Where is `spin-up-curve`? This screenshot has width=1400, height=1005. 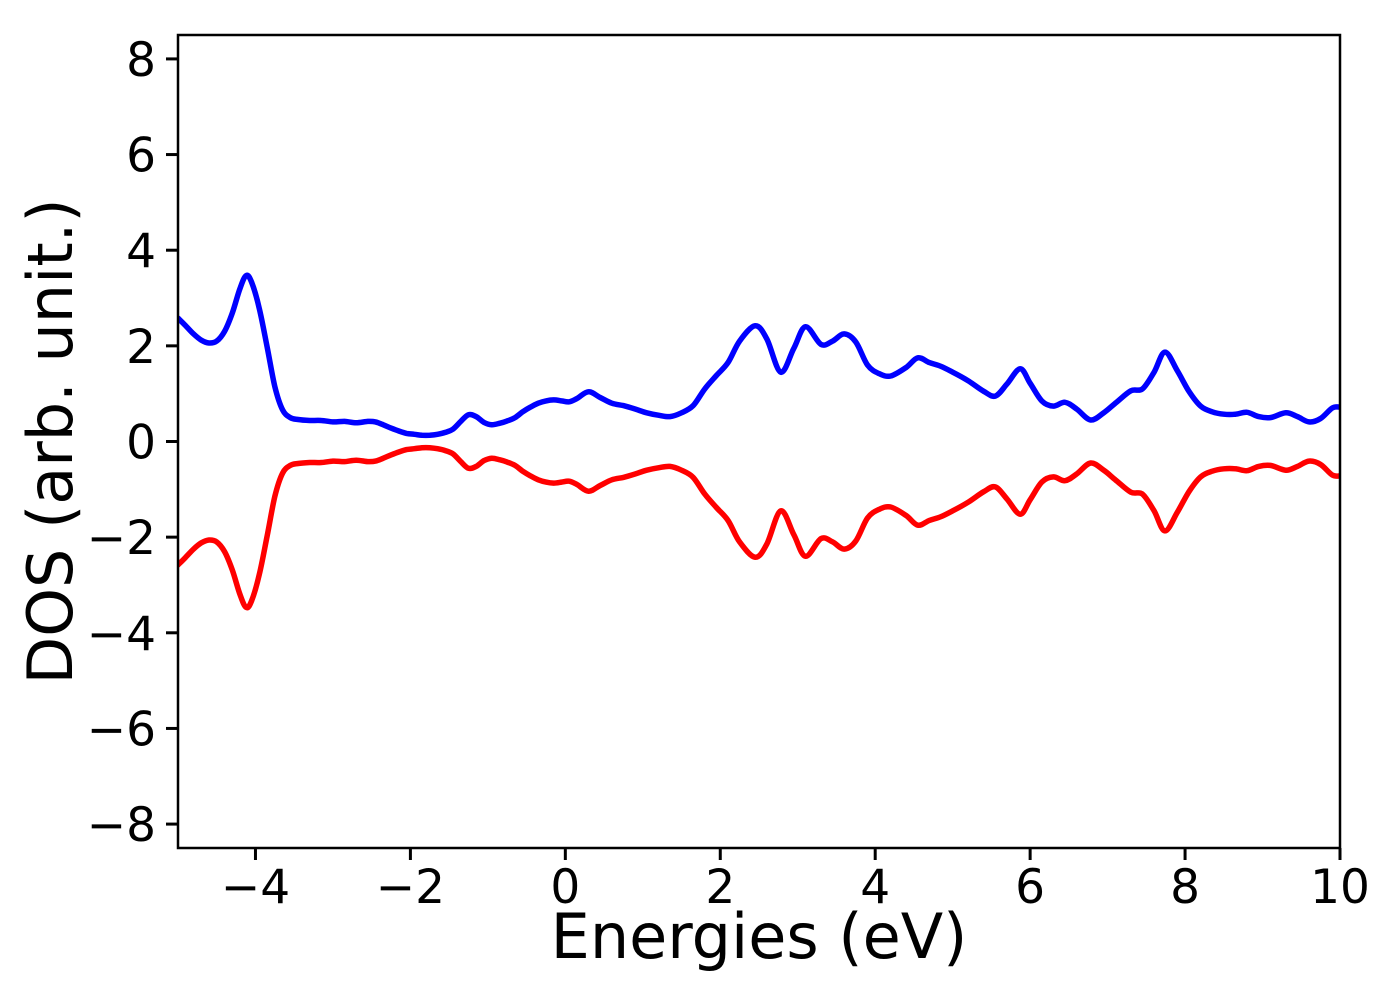 spin-up-curve is located at coordinates (759, 355).